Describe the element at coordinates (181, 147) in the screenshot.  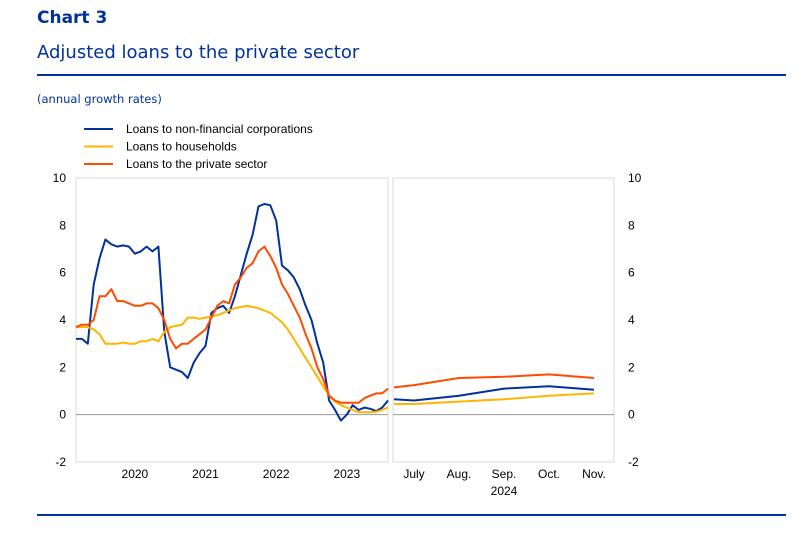
I see `legend-label: Loans to households` at that location.